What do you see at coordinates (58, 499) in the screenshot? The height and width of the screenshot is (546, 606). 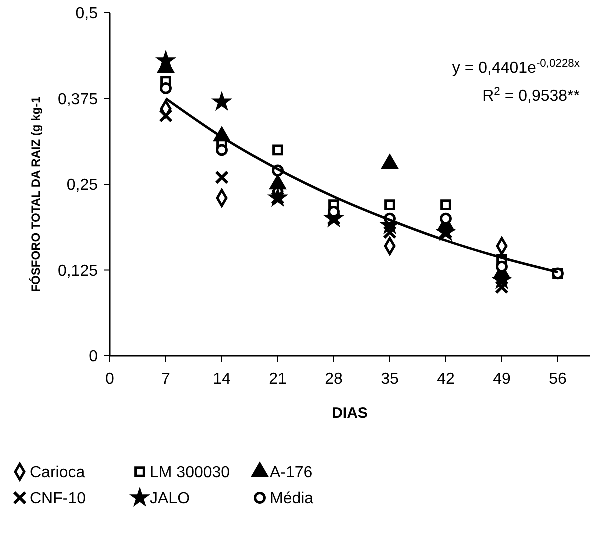 I see `legend-label: CNF-10` at bounding box center [58, 499].